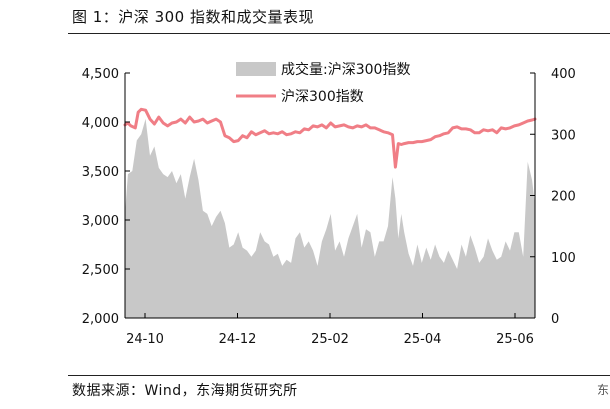 The image size is (610, 409). Describe the element at coordinates (322, 97) in the screenshot. I see `legend-label-index: 沪深300指数` at that location.